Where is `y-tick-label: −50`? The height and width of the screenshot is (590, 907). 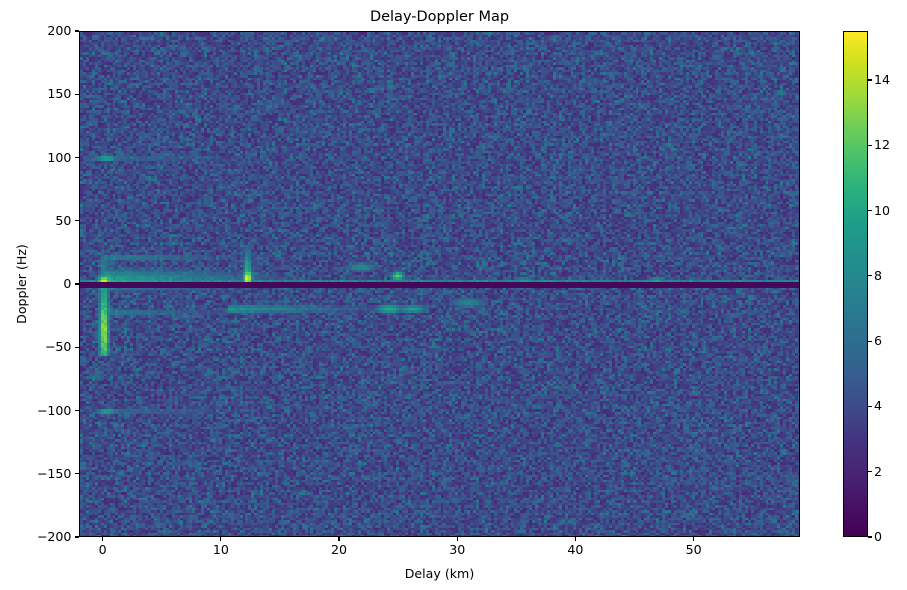 y-tick-label: −50 is located at coordinates (58, 347).